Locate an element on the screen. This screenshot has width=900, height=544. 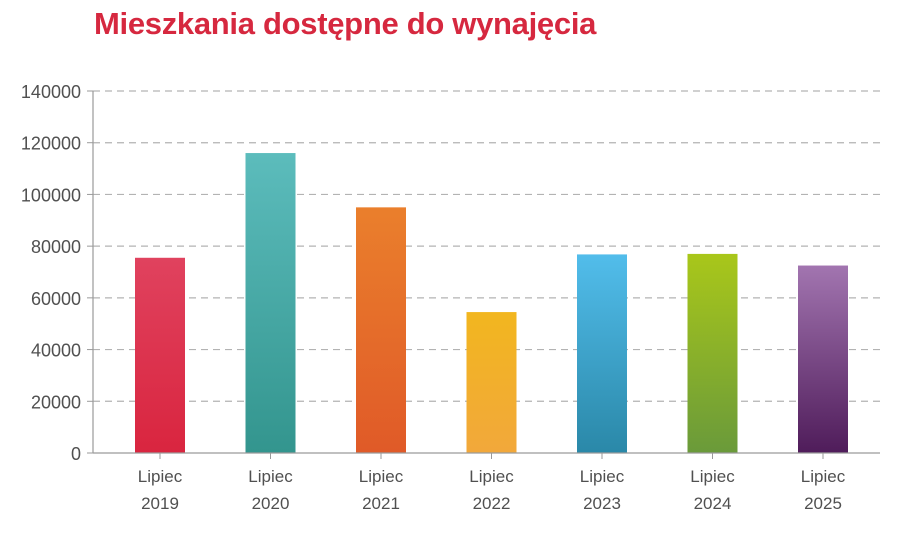
x-tick-label: 2020 is located at coordinates (271, 503).